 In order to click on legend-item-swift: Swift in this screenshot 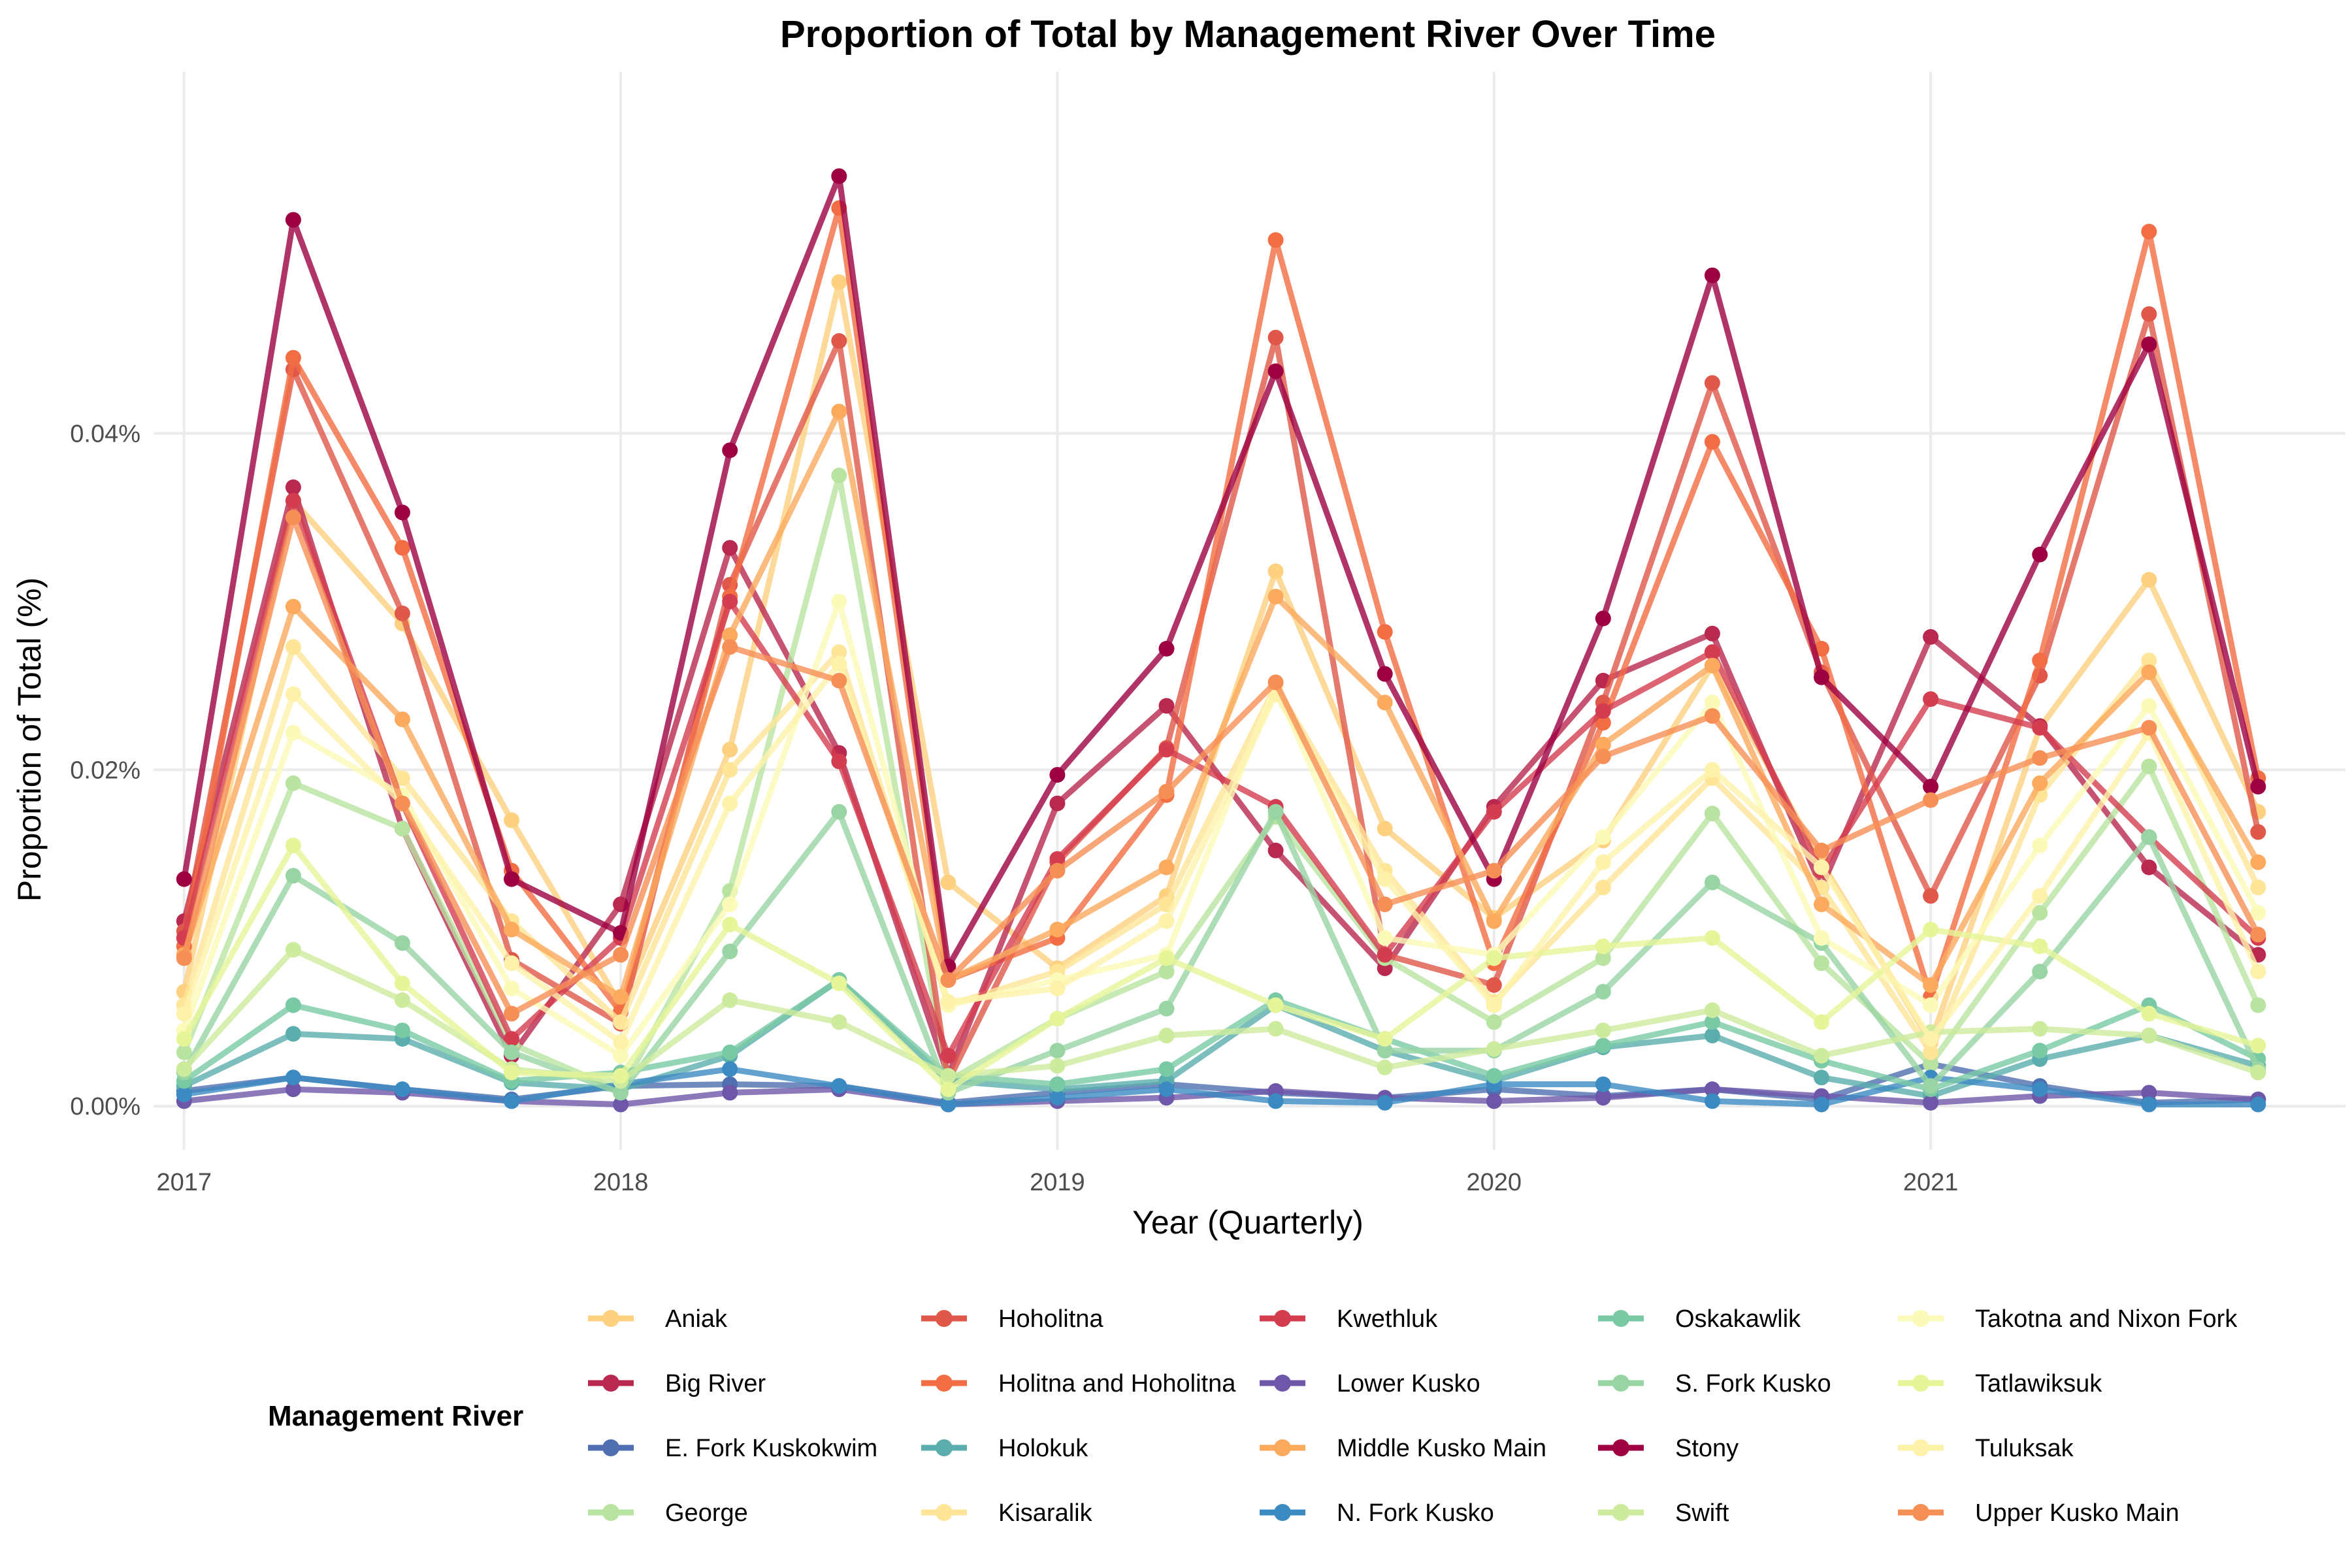, I will do `click(1663, 1513)`.